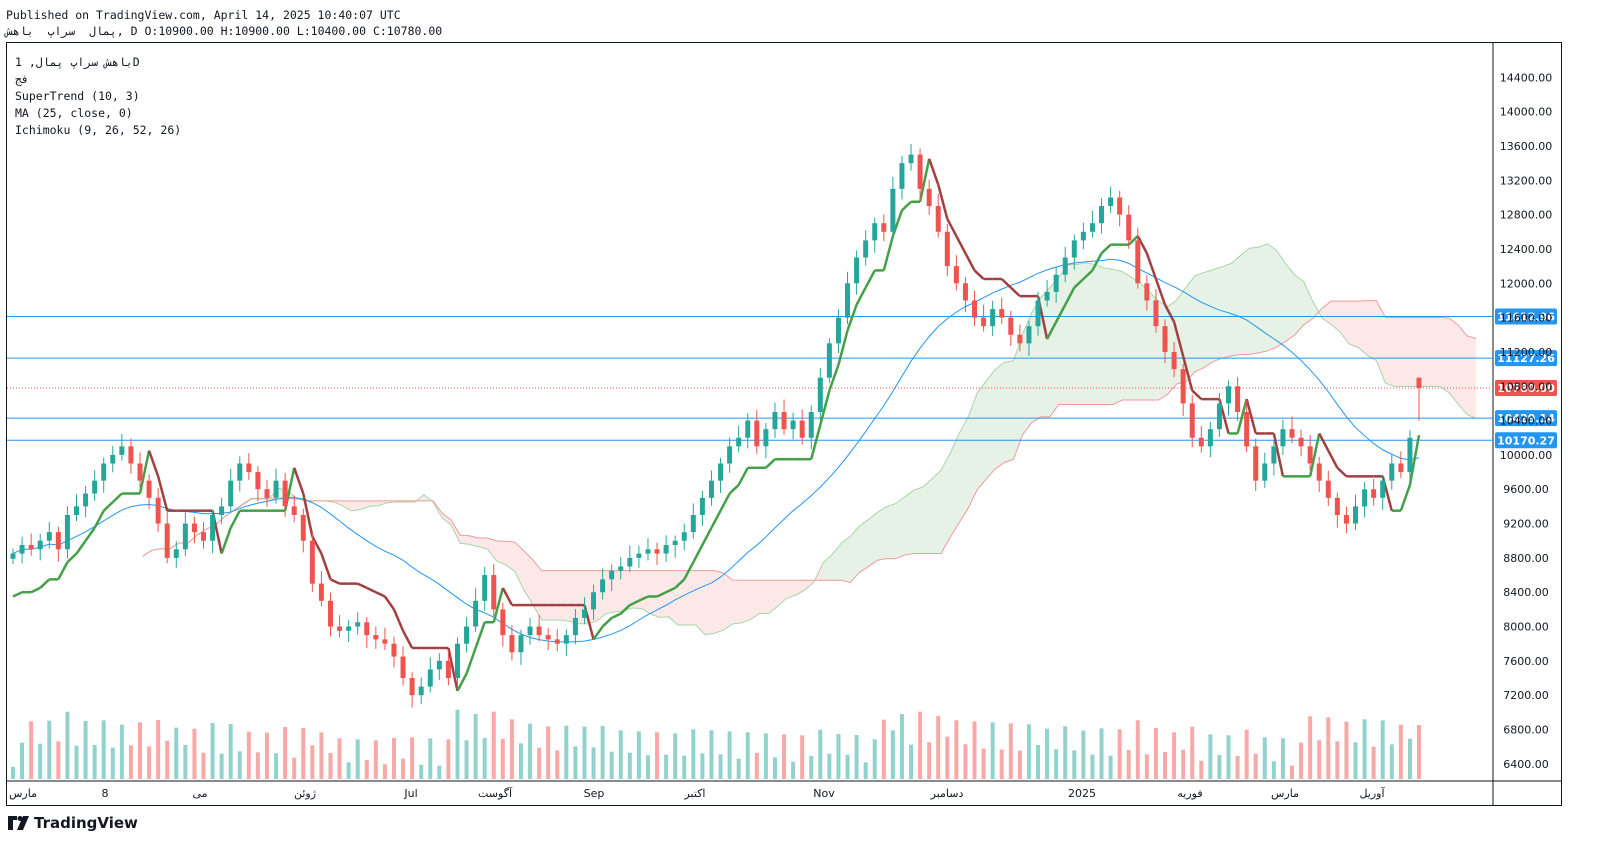 This screenshot has width=1598, height=858. Describe the element at coordinates (305, 793) in the screenshot. I see `time-tick-label: ژوئن` at that location.